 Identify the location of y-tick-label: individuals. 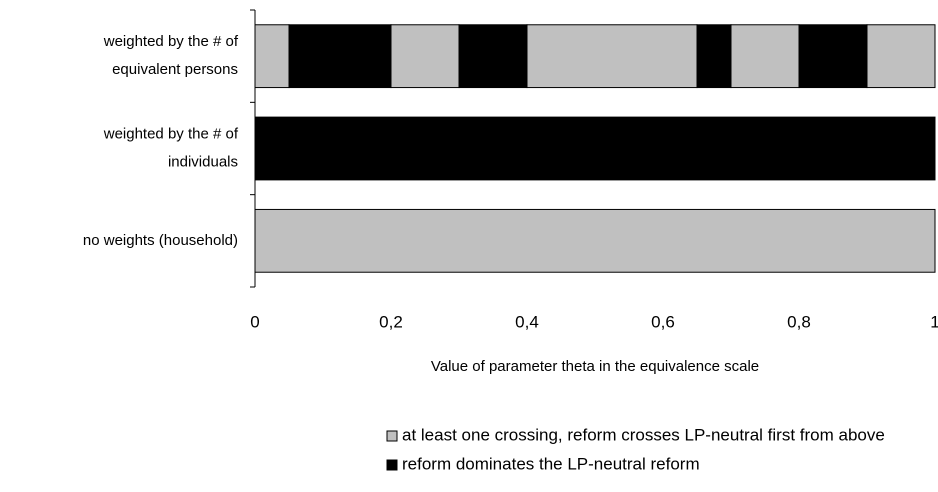
(203, 161).